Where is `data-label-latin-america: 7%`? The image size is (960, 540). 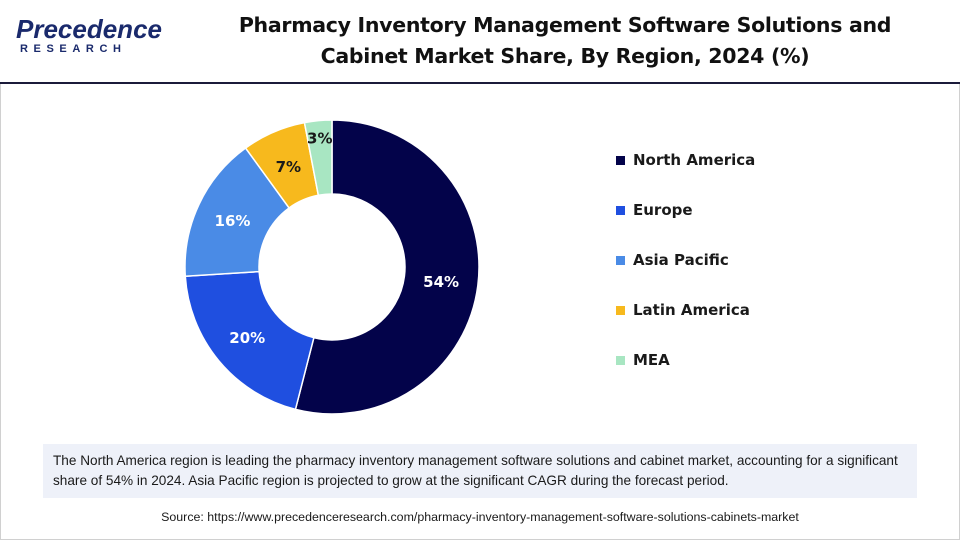
data-label-latin-america: 7% is located at coordinates (288, 167).